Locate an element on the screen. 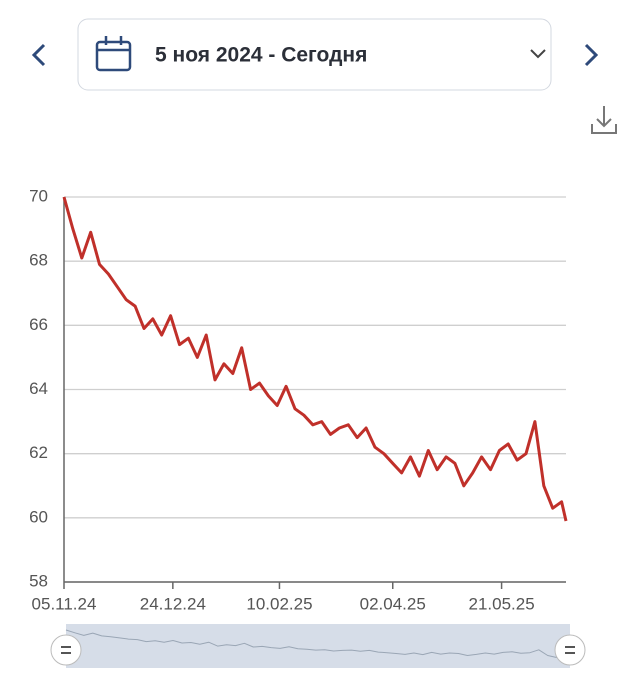 The image size is (629, 685). x-tick-label: 02.04.25 is located at coordinates (393, 603).